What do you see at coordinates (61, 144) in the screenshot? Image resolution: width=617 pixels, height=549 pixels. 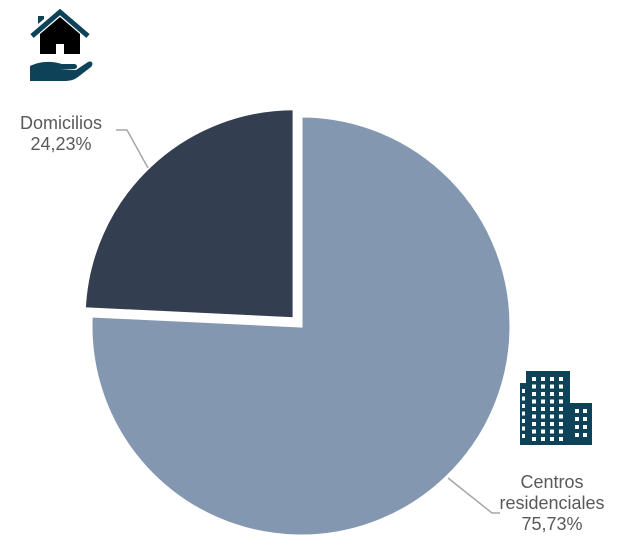 I see `slice-label-value: 24,23%` at bounding box center [61, 144].